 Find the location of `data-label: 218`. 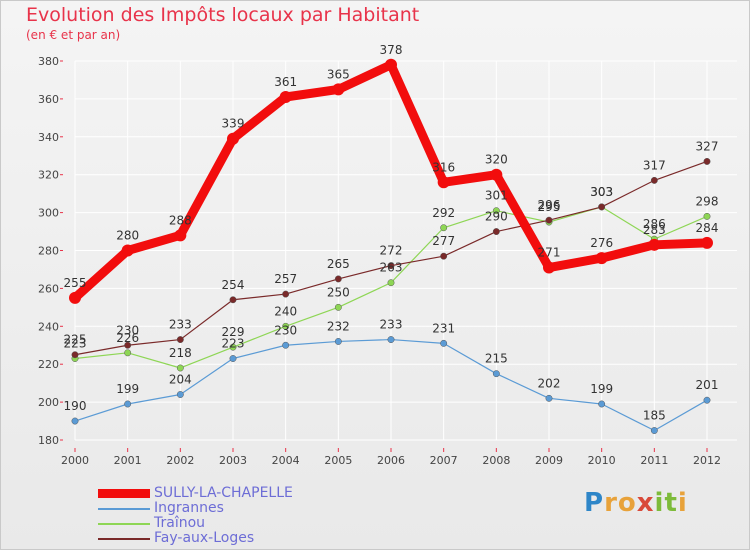

data-label: 218 is located at coordinates (180, 353).